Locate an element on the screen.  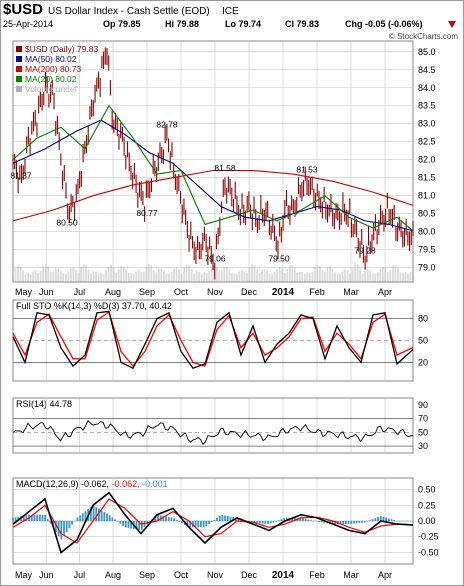
macd-tick-label: 0.25 is located at coordinates (427, 505).